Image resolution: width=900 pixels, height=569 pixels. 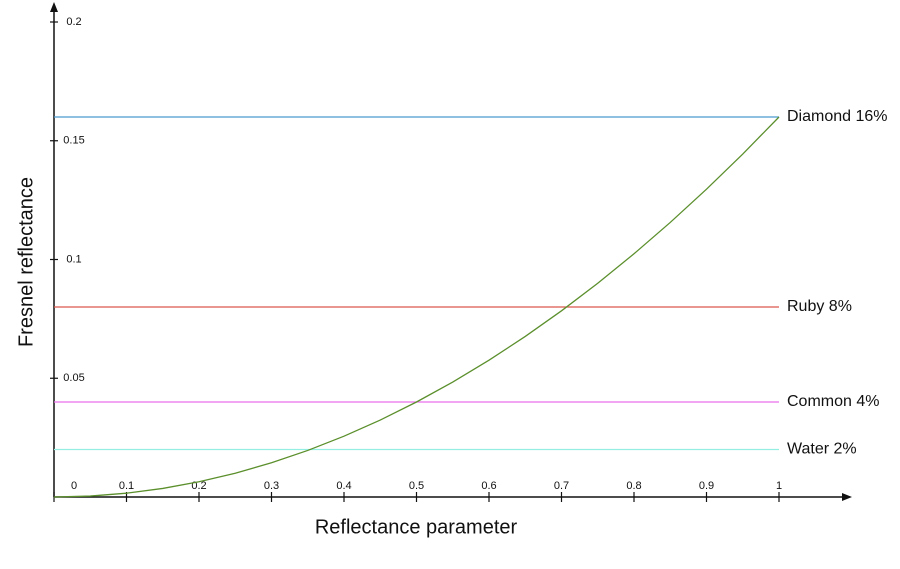 I want to click on x-tick-label: 0.3, so click(x=271, y=486).